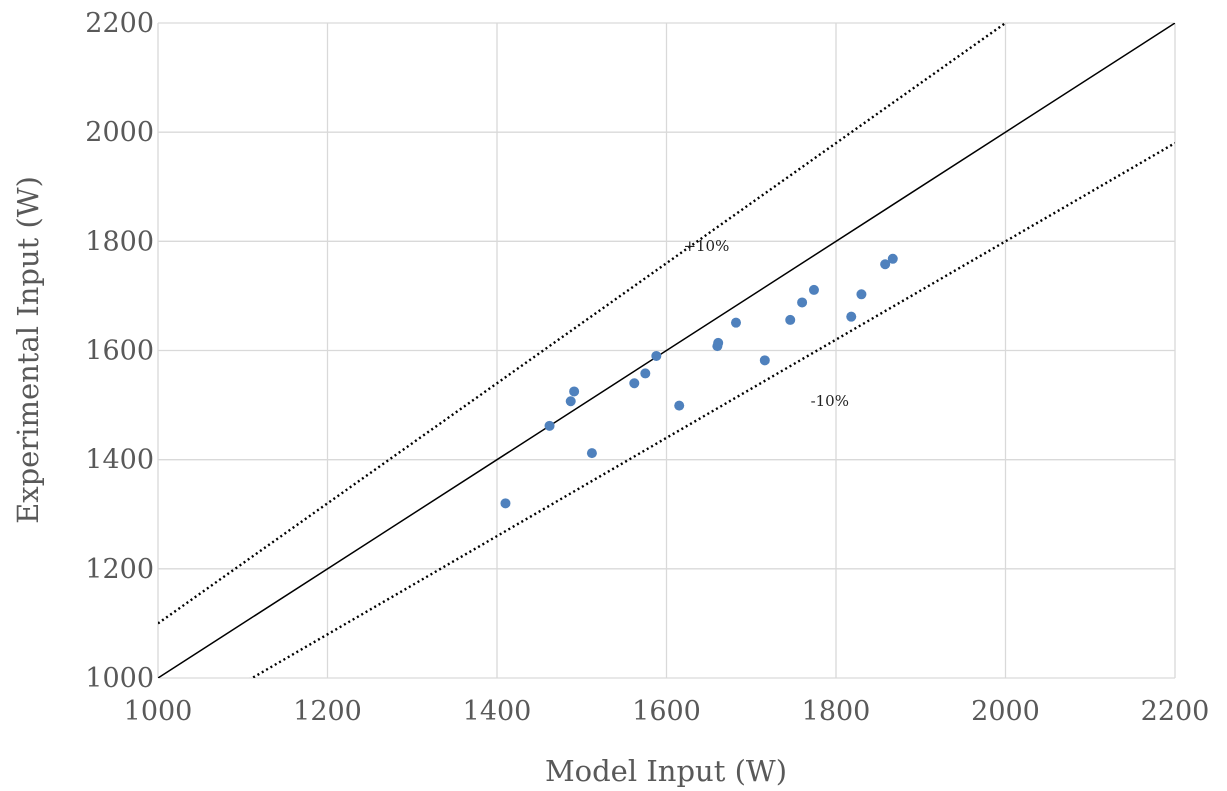 The image size is (1227, 791). Describe the element at coordinates (28, 350) in the screenshot. I see `y-axis-title: Experimental Input (W)` at that location.